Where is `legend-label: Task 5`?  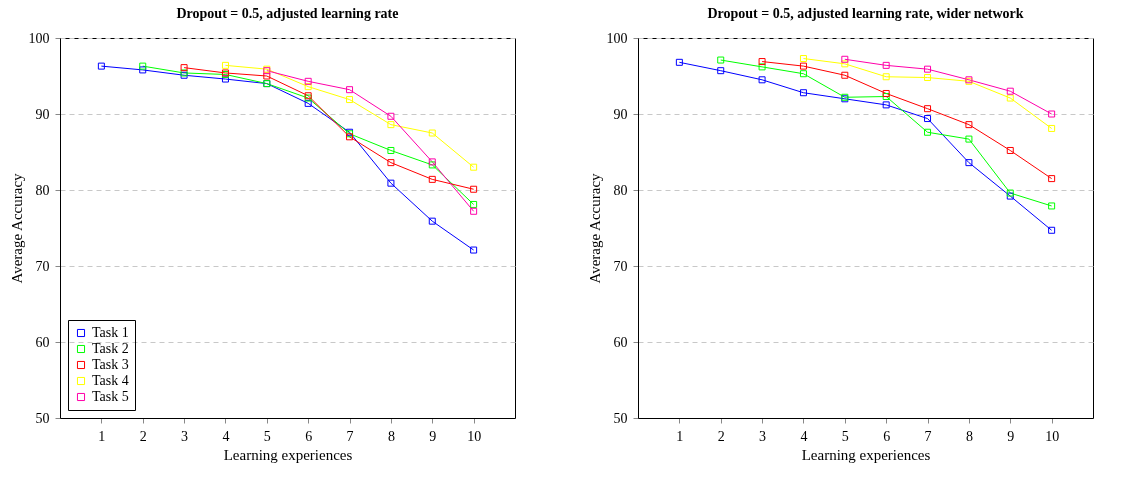
legend-label: Task 5 is located at coordinates (110, 396).